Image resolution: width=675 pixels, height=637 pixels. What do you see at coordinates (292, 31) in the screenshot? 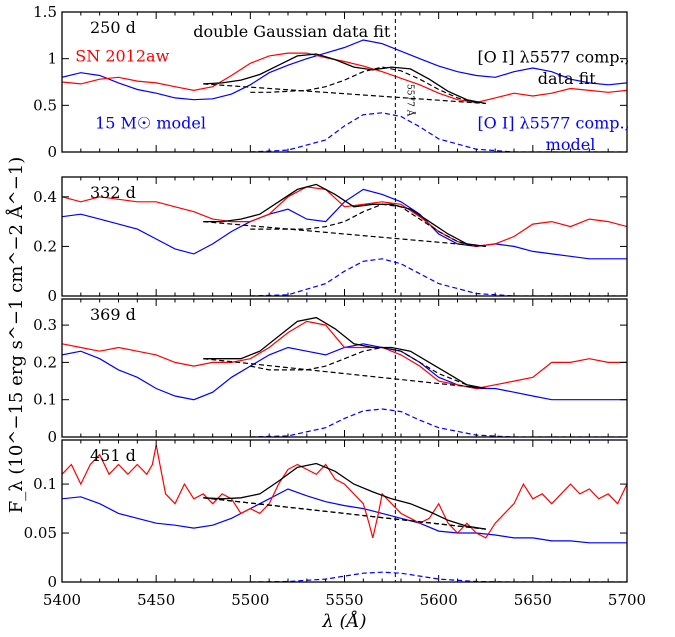
I see `panel-1-annotation-1: double Gaussian data fit` at bounding box center [292, 31].